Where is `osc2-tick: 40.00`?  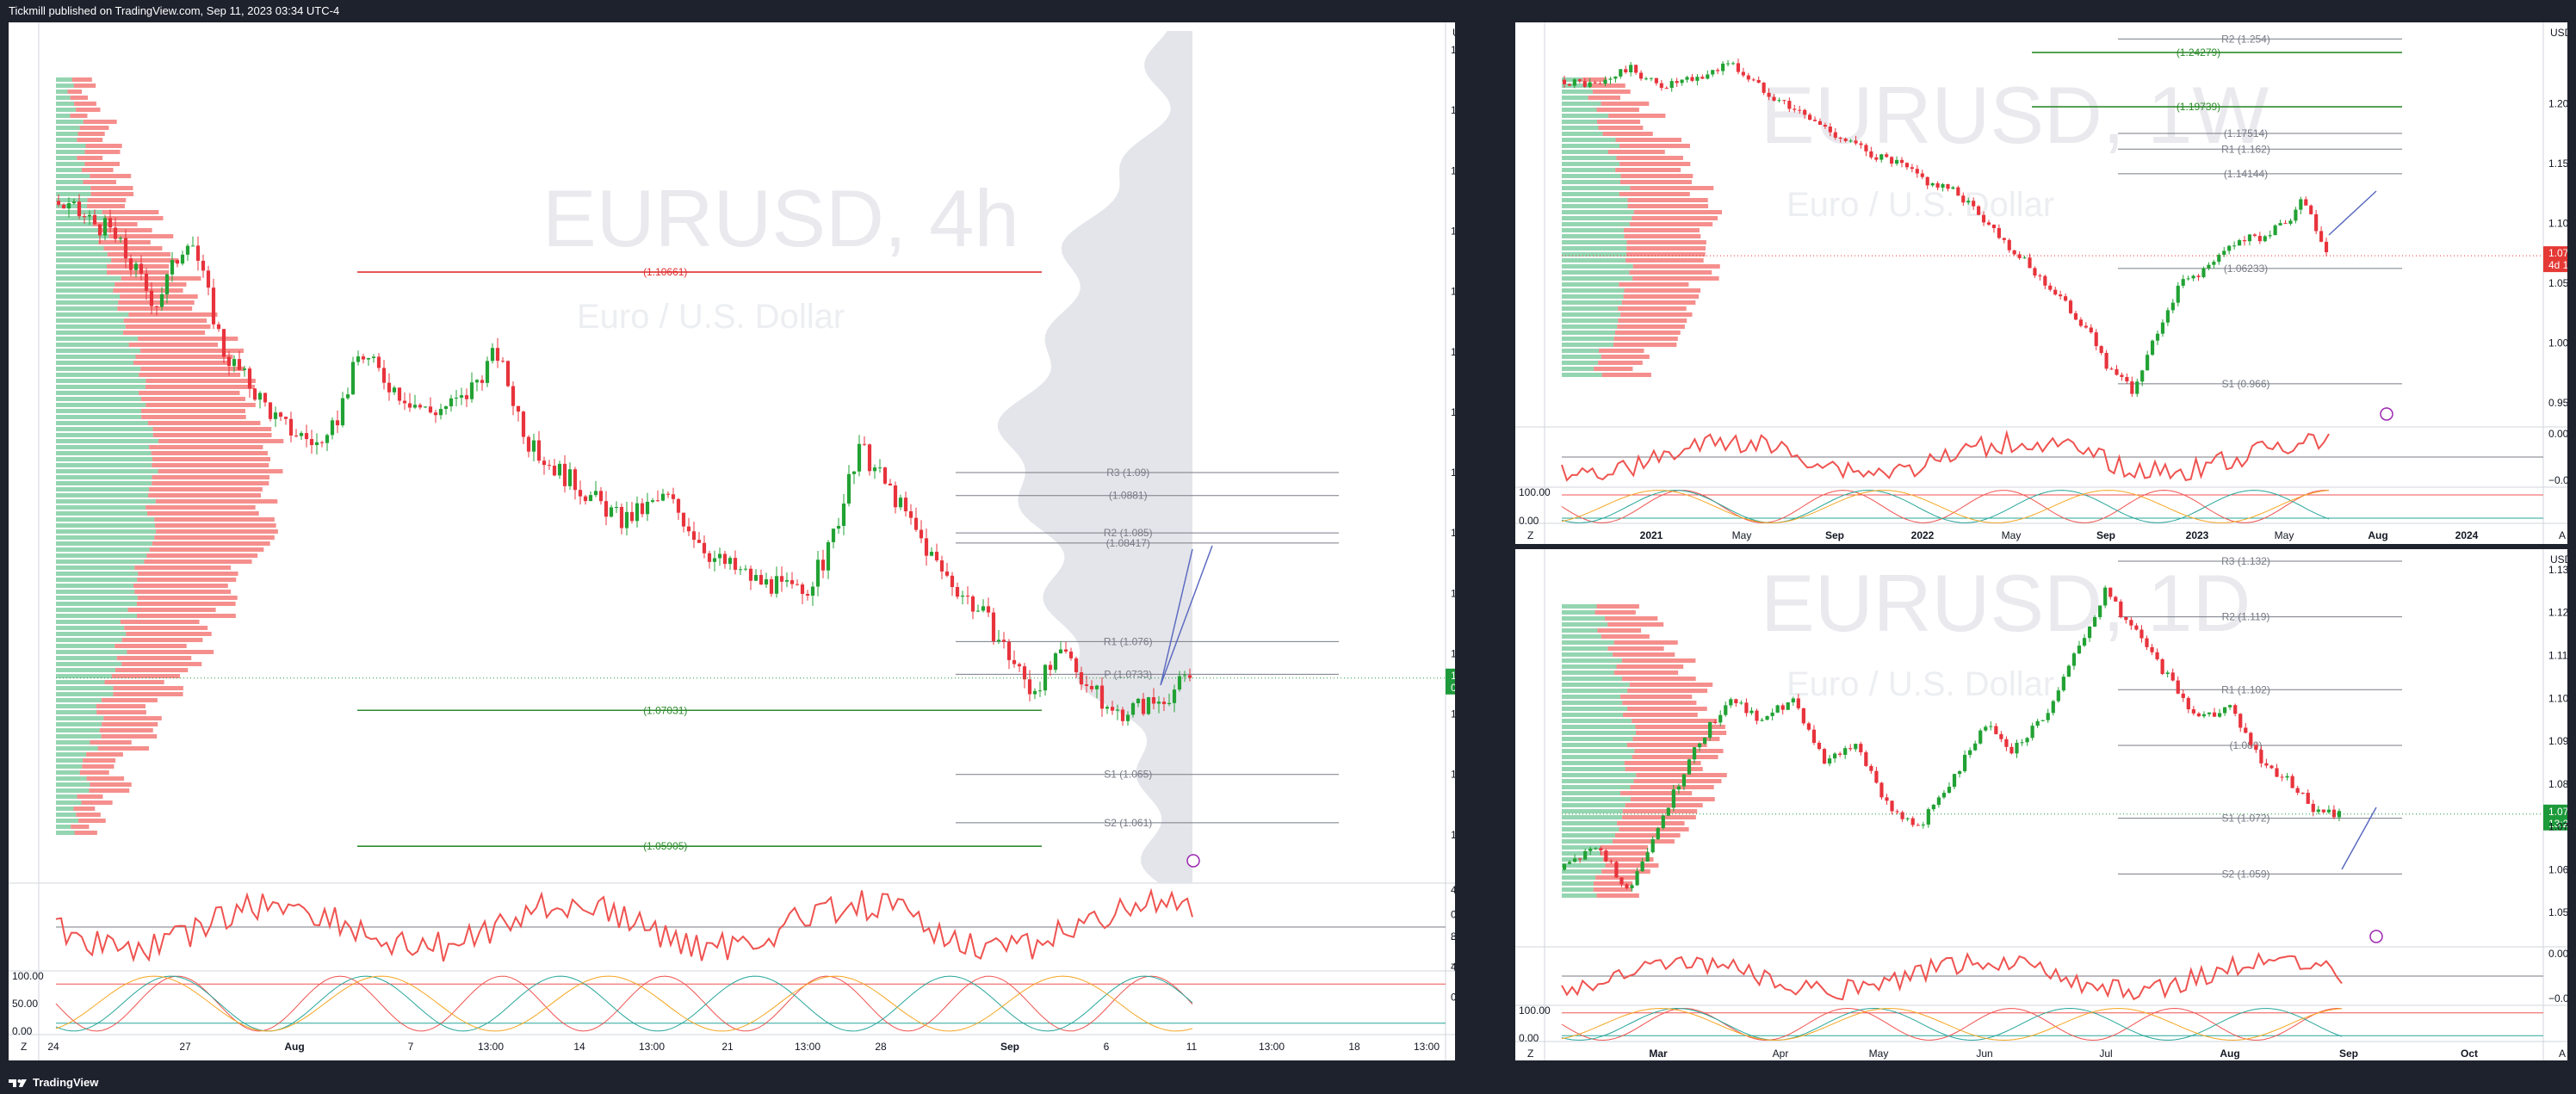
osc2-tick: 40.00 is located at coordinates (1453, 967).